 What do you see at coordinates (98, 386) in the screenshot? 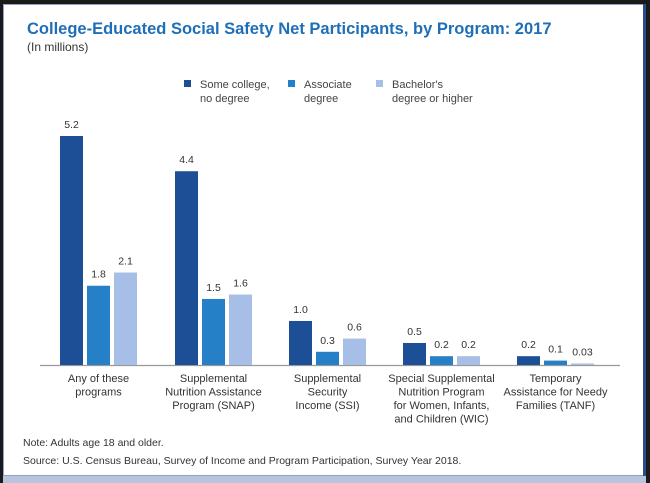
I see `category-label: Any of these programs` at bounding box center [98, 386].